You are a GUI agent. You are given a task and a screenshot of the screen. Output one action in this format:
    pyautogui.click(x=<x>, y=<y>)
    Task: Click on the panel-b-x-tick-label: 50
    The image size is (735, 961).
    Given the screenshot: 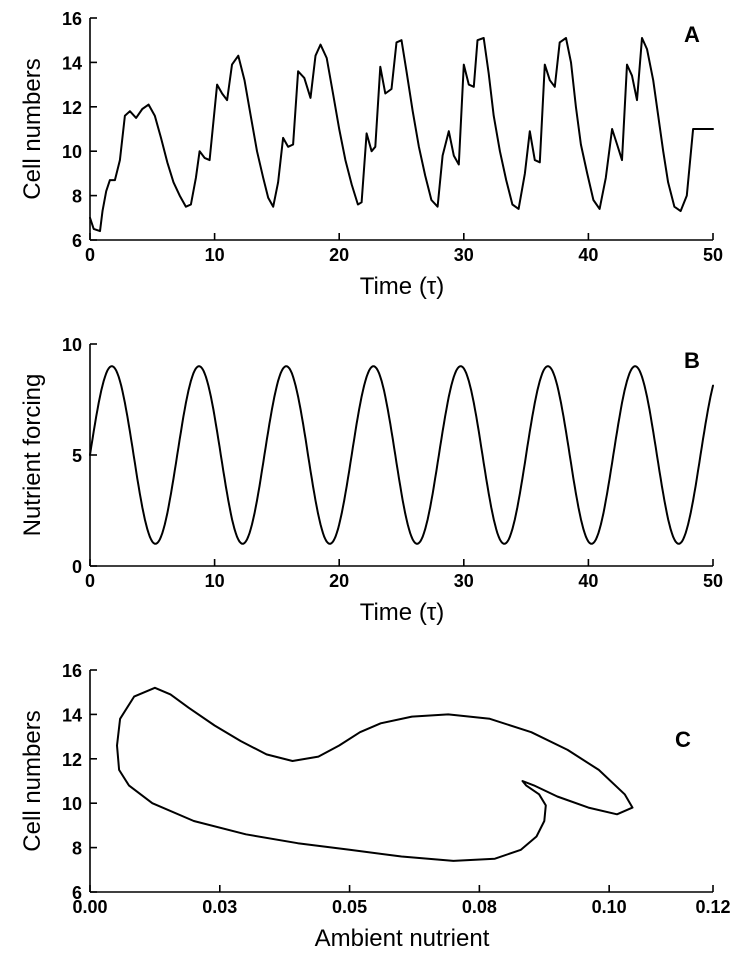 What is the action you would take?
    pyautogui.click(x=713, y=581)
    